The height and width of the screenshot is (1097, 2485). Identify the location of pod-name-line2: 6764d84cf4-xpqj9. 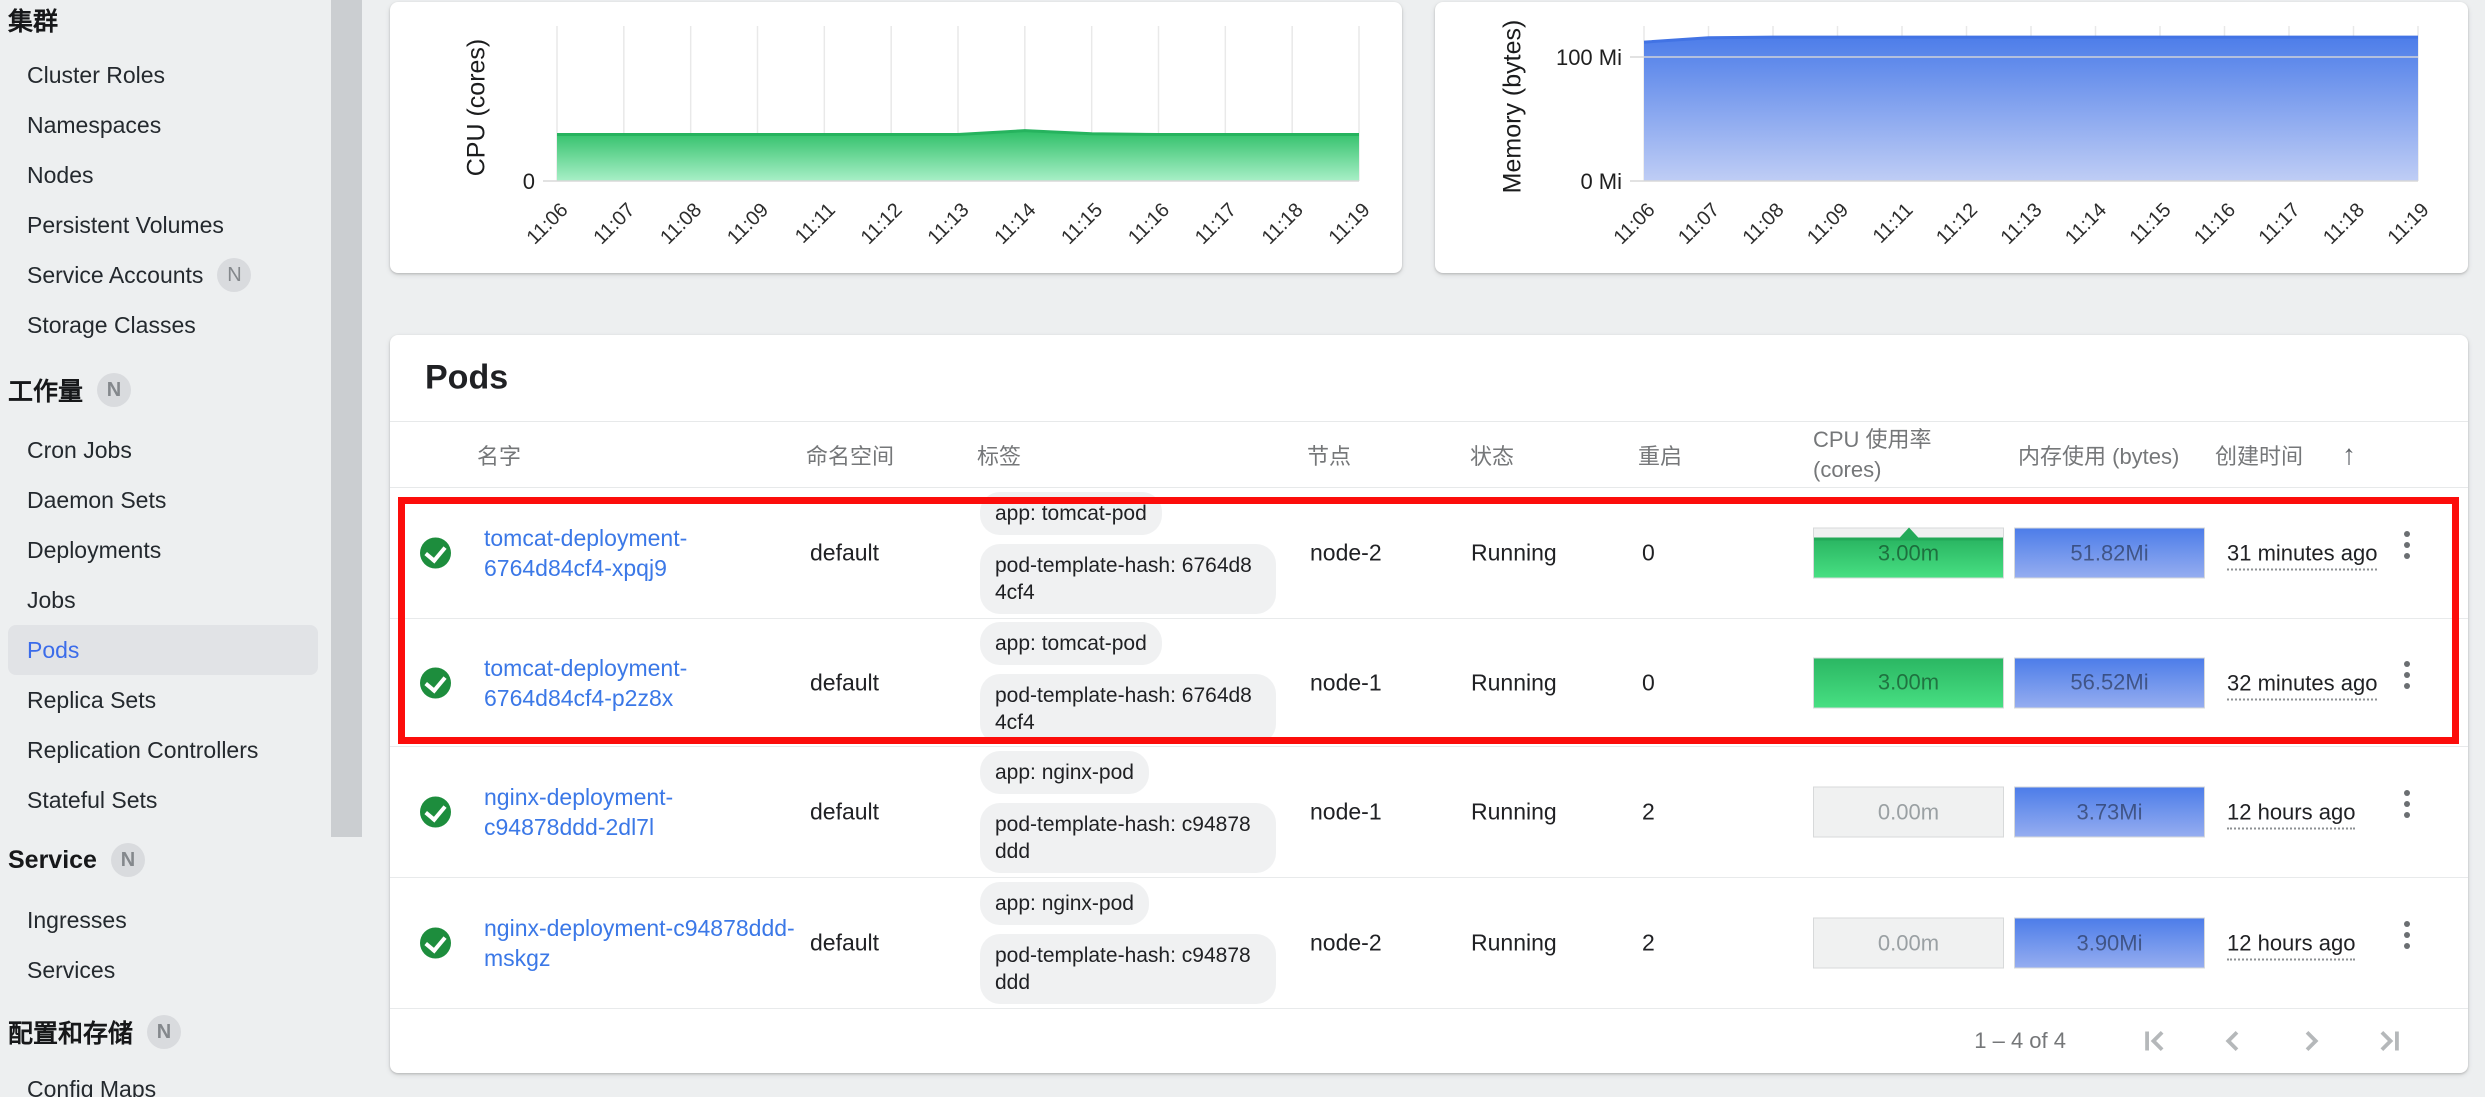
(575, 568).